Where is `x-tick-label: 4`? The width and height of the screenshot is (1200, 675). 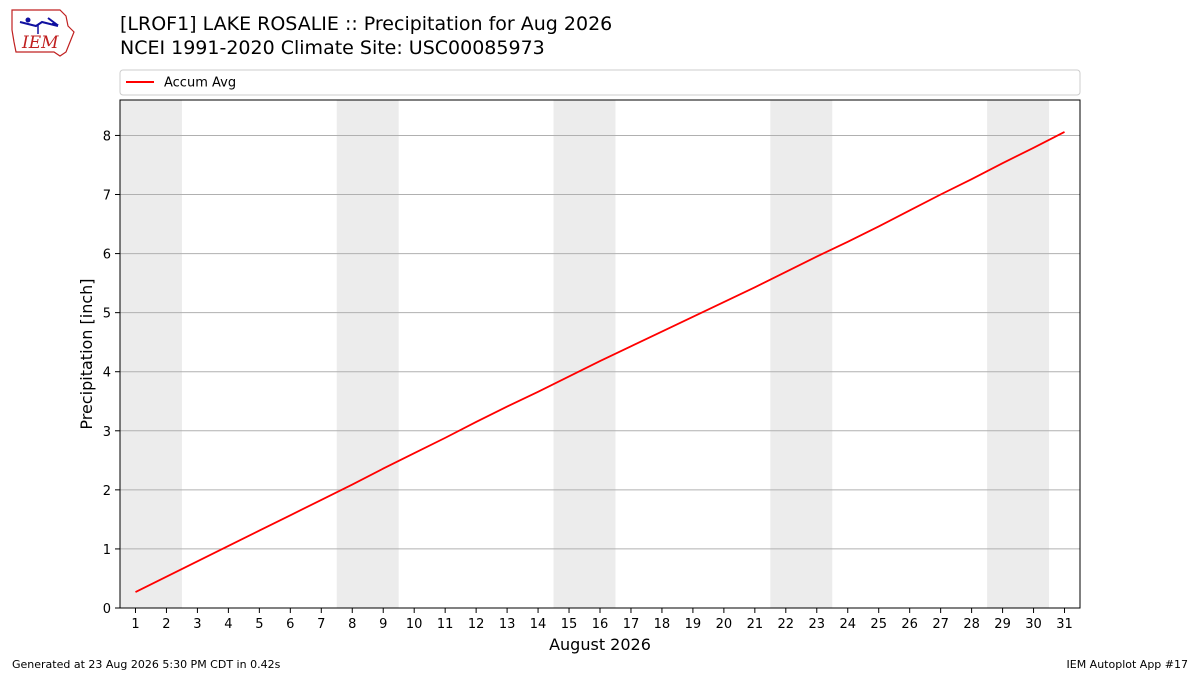
x-tick-label: 4 is located at coordinates (228, 624).